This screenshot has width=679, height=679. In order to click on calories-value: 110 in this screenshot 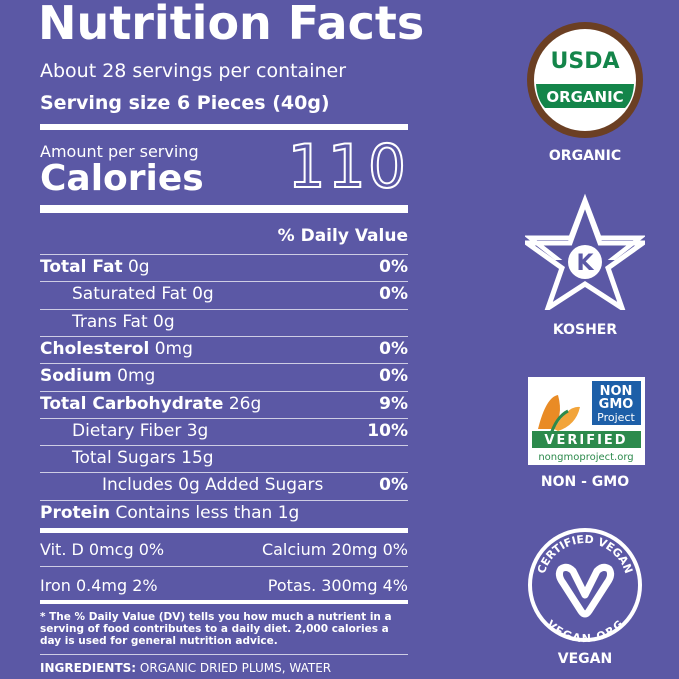, I will do `click(347, 167)`.